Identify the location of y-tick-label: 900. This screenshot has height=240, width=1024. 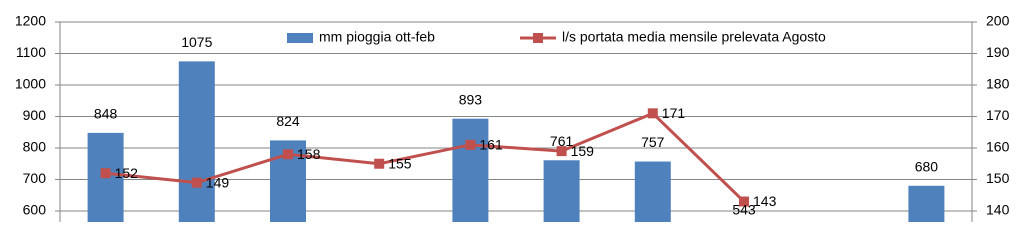
(35, 115).